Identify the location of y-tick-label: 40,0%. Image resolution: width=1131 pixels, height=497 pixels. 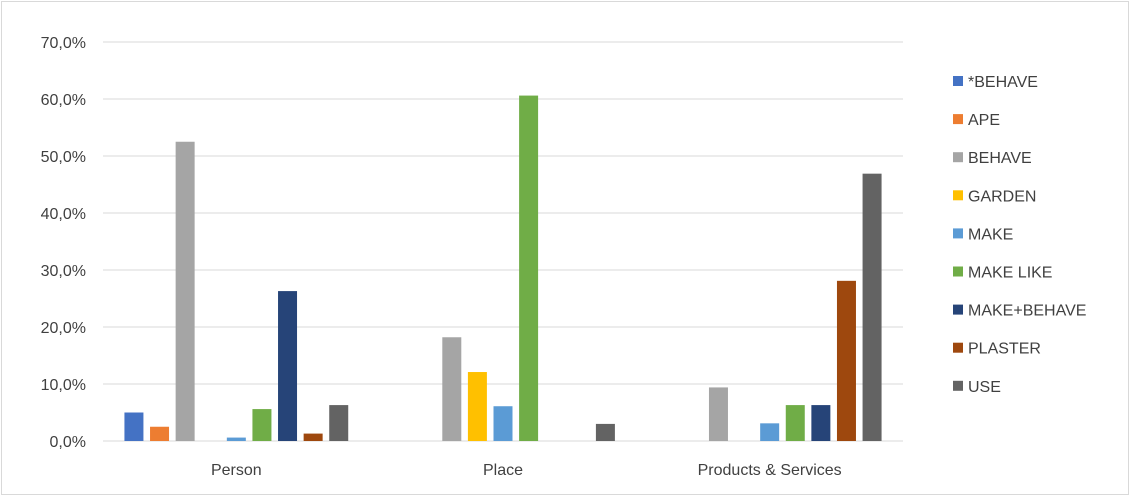
(63, 214).